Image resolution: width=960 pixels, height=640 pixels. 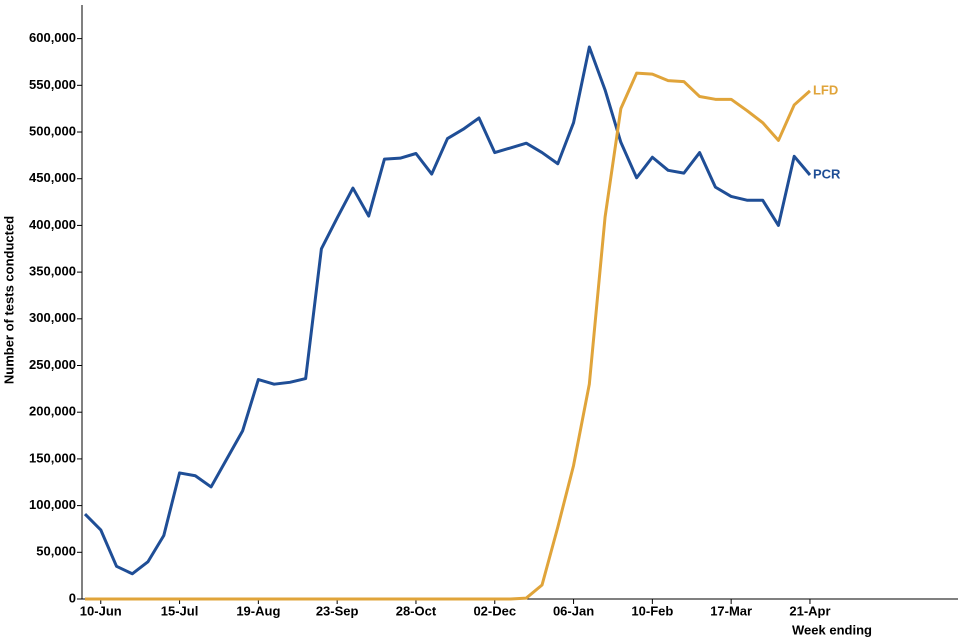 What do you see at coordinates (827, 173) in the screenshot?
I see `series-label: PCR` at bounding box center [827, 173].